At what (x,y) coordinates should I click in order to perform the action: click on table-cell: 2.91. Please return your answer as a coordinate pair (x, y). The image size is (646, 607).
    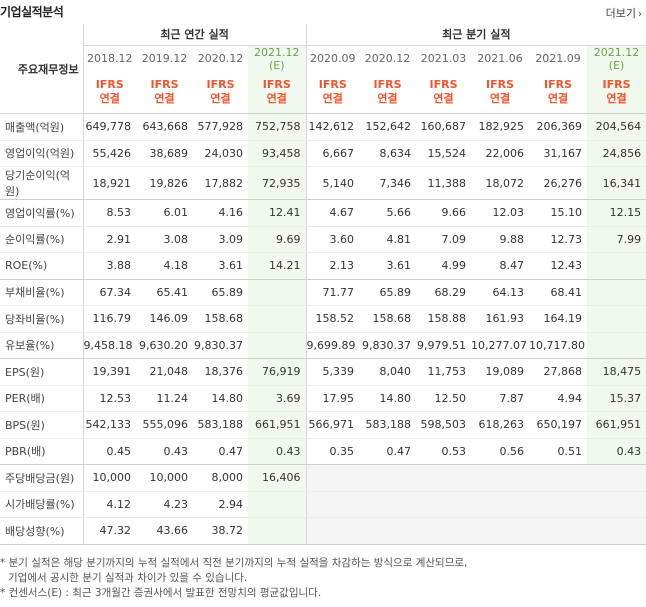
    Looking at the image, I should click on (109, 239).